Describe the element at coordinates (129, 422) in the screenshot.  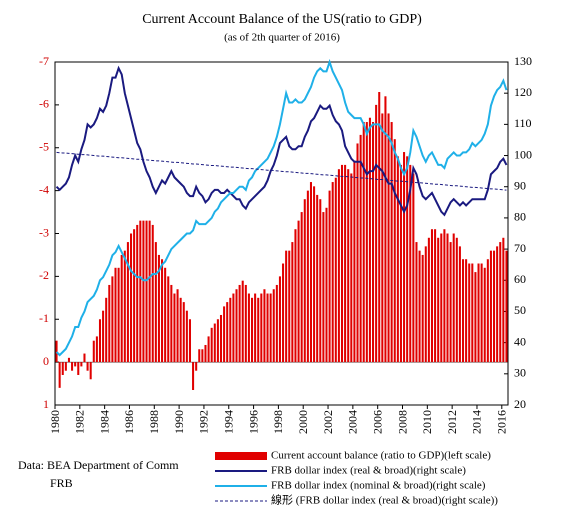
I see `x-tick-label: 1986` at that location.